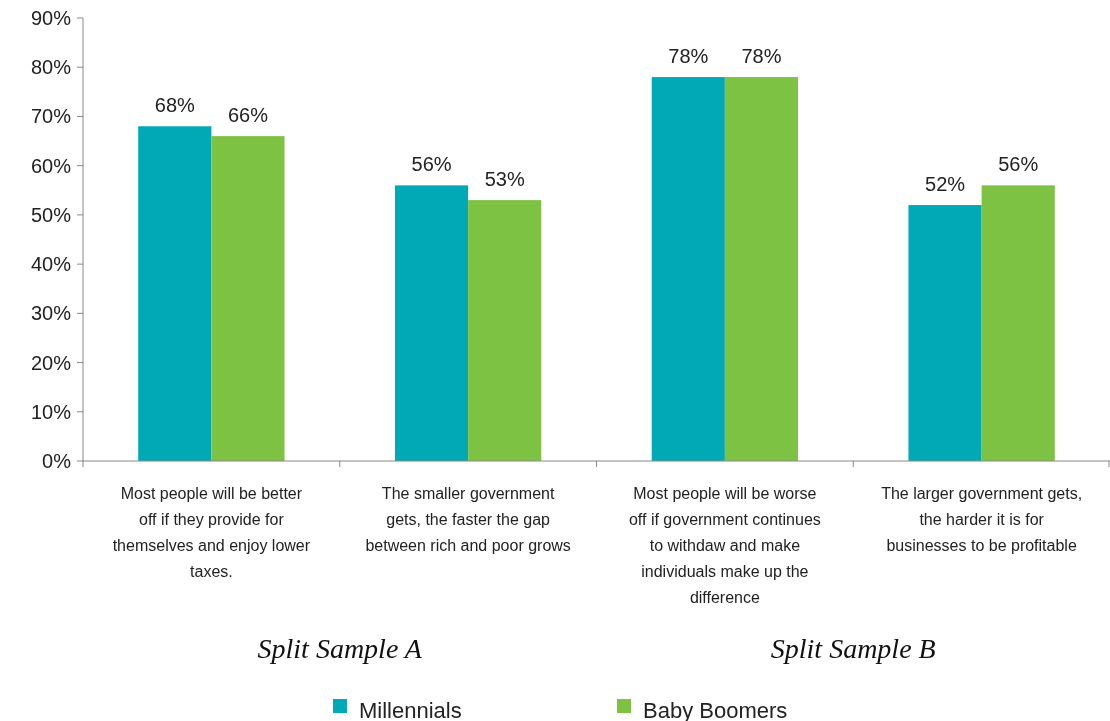 This screenshot has height=721, width=1110. What do you see at coordinates (468, 519) in the screenshot?
I see `x-tick-label: The smaller government gets, the faster the gap between rich and poor grows` at bounding box center [468, 519].